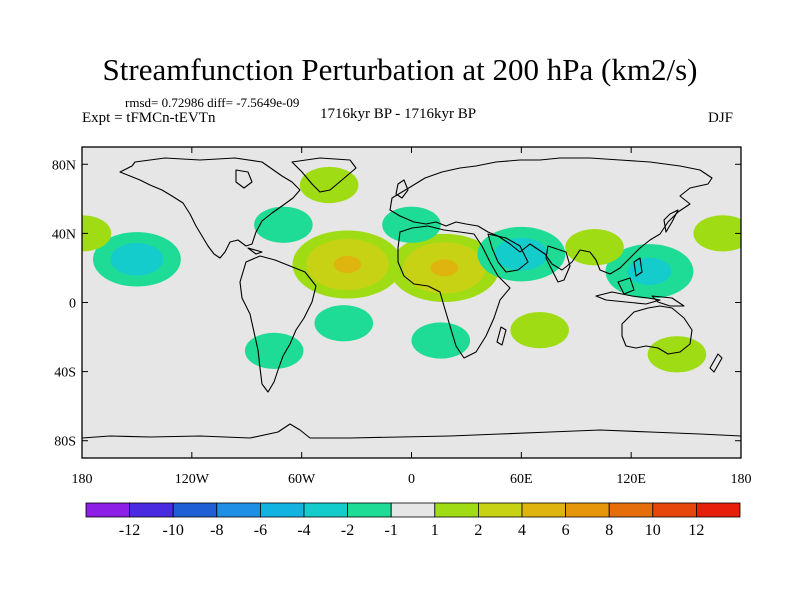 The image size is (800, 600). Describe the element at coordinates (435, 530) in the screenshot. I see `colorbar-label: 1` at that location.